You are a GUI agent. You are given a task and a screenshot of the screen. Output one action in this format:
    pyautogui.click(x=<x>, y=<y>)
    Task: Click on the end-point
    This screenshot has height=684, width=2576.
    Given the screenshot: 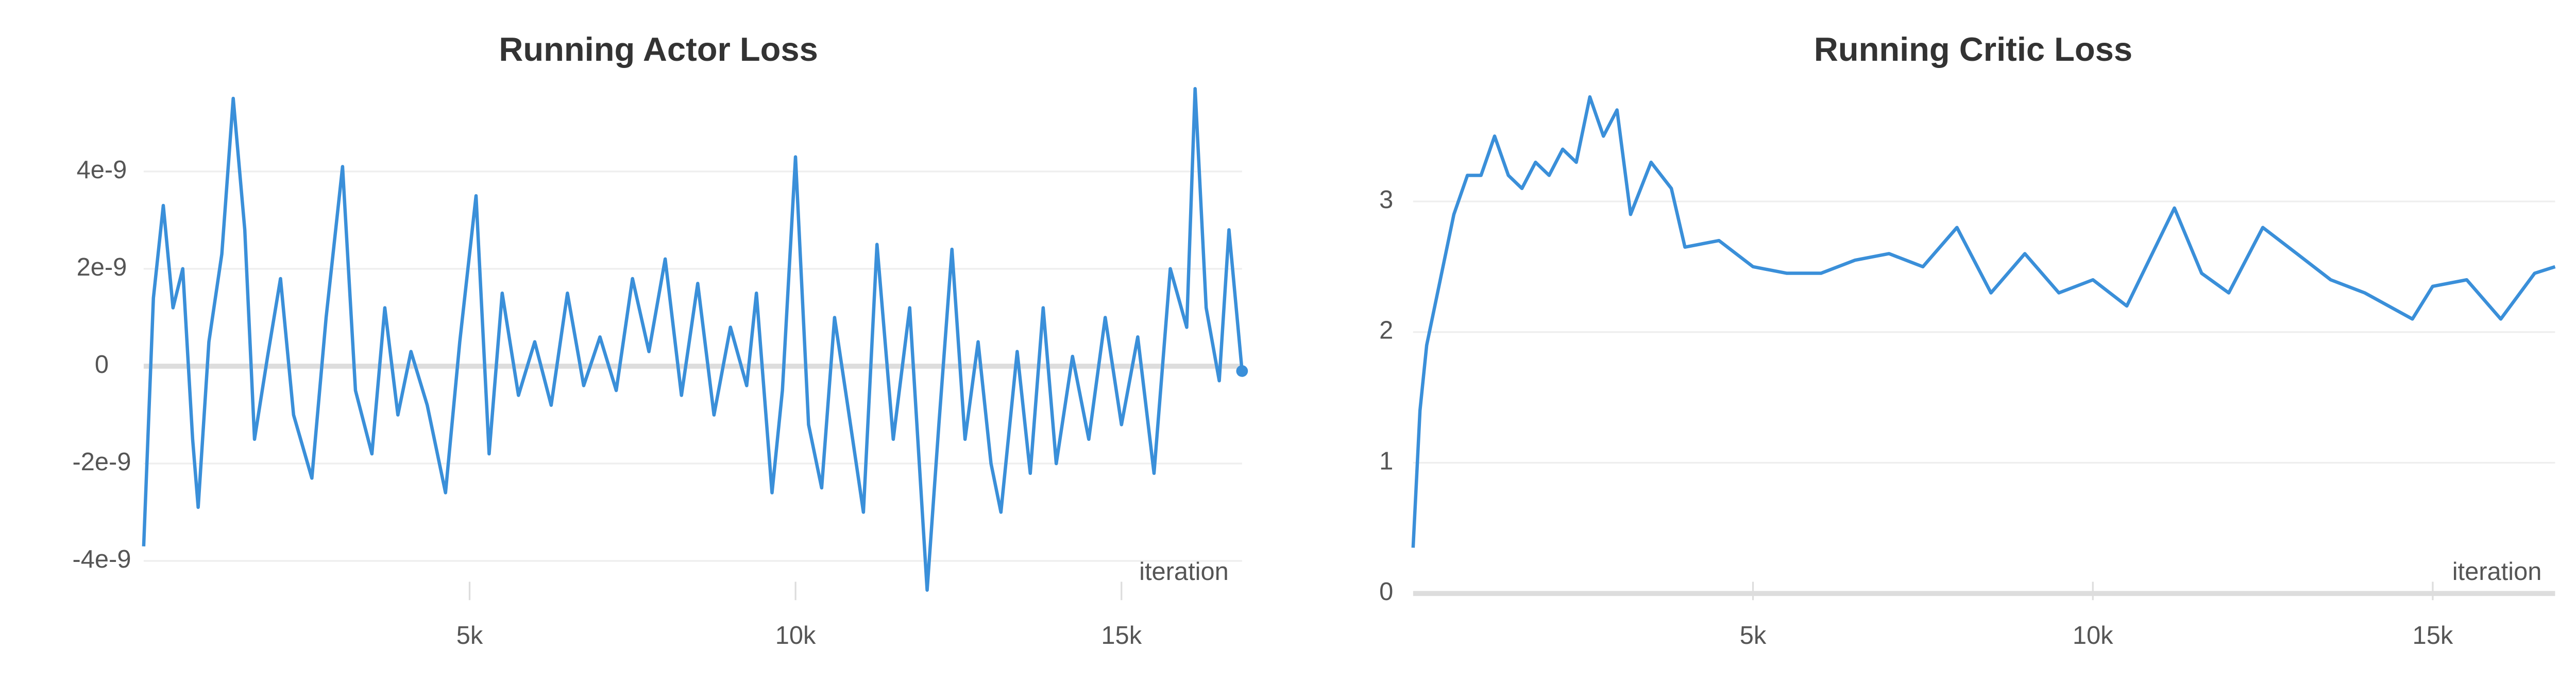 What is the action you would take?
    pyautogui.click(x=1242, y=371)
    